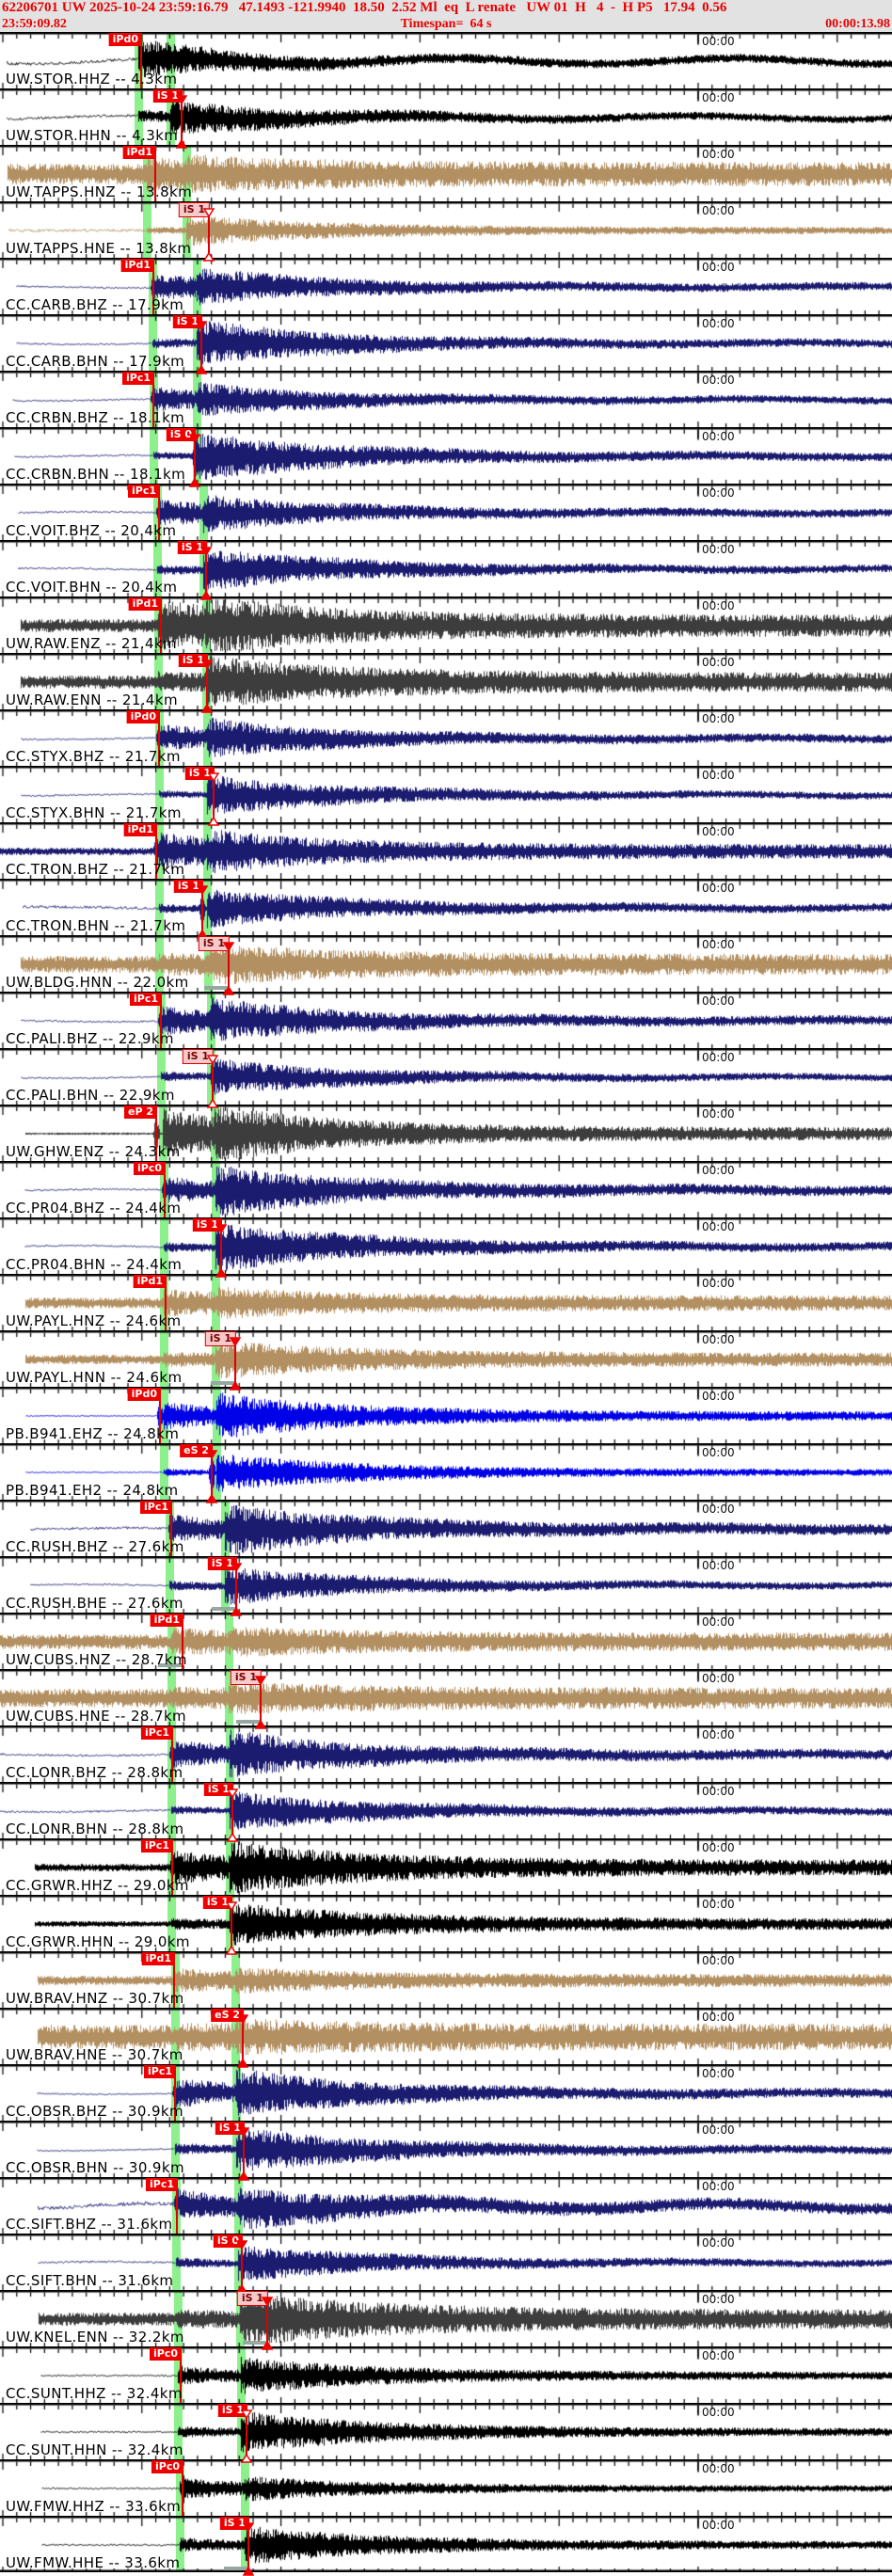 This screenshot has width=892, height=2576. Describe the element at coordinates (140, 1112) in the screenshot. I see `pick-flag: eP 2` at that location.